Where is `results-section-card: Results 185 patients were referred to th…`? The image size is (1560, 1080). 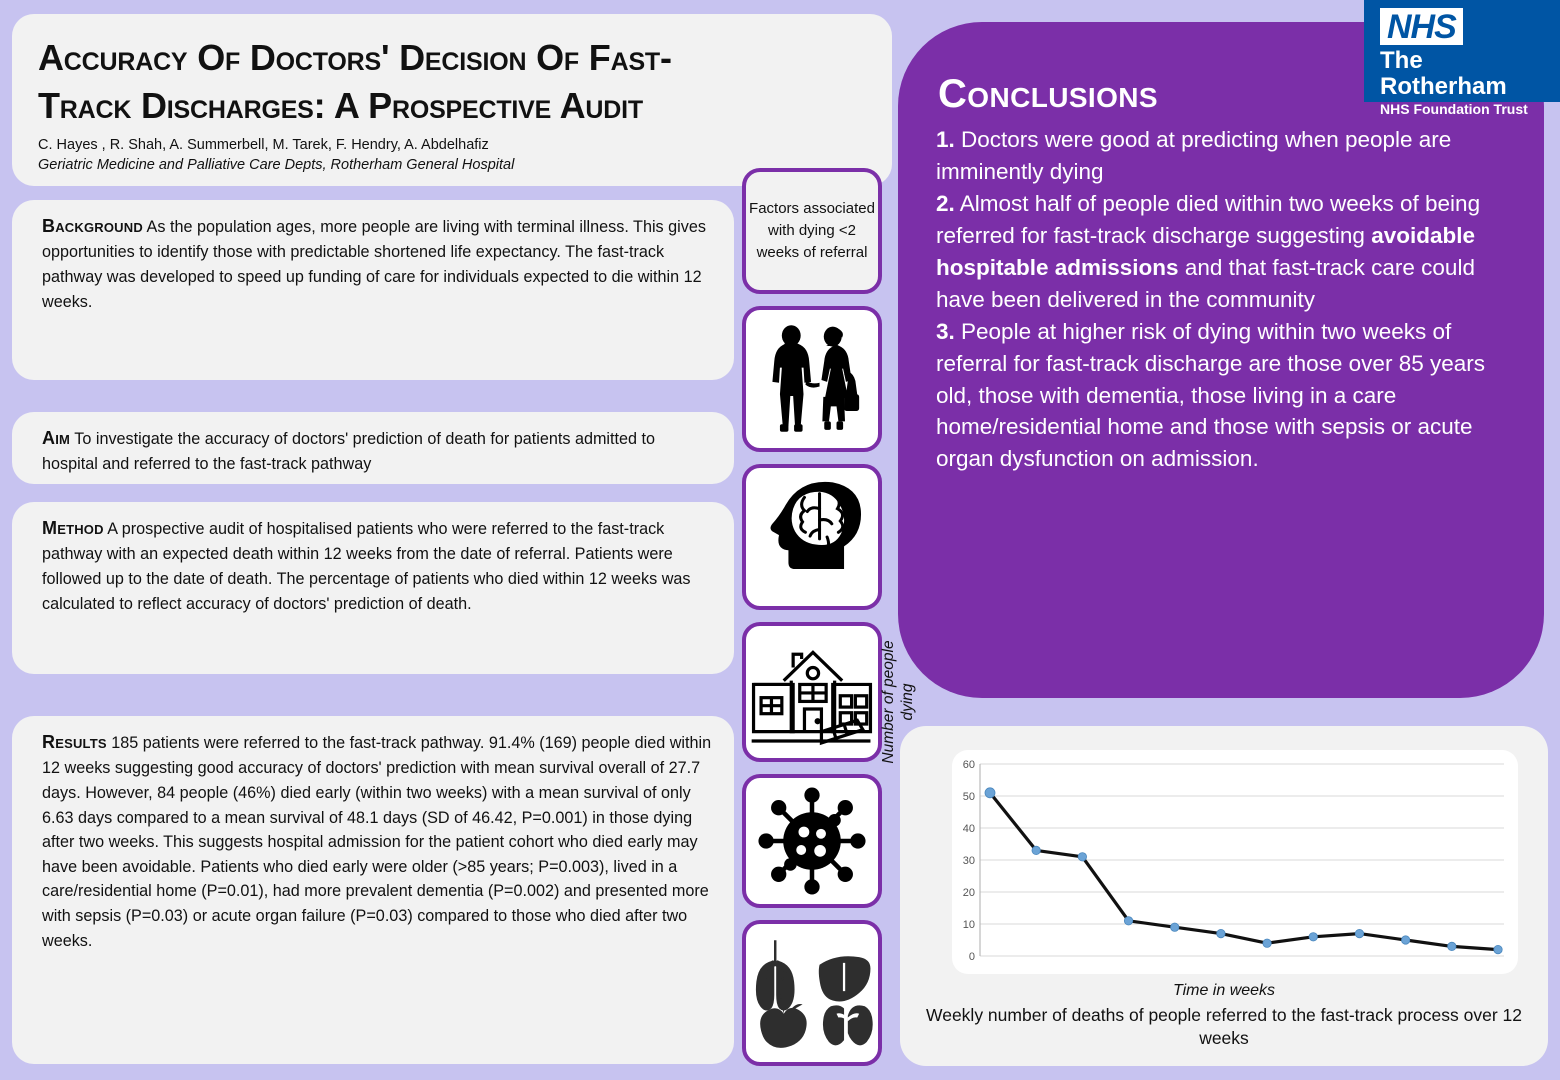
results-section-card: Results 185 patients were referred to th… is located at coordinates (373, 890).